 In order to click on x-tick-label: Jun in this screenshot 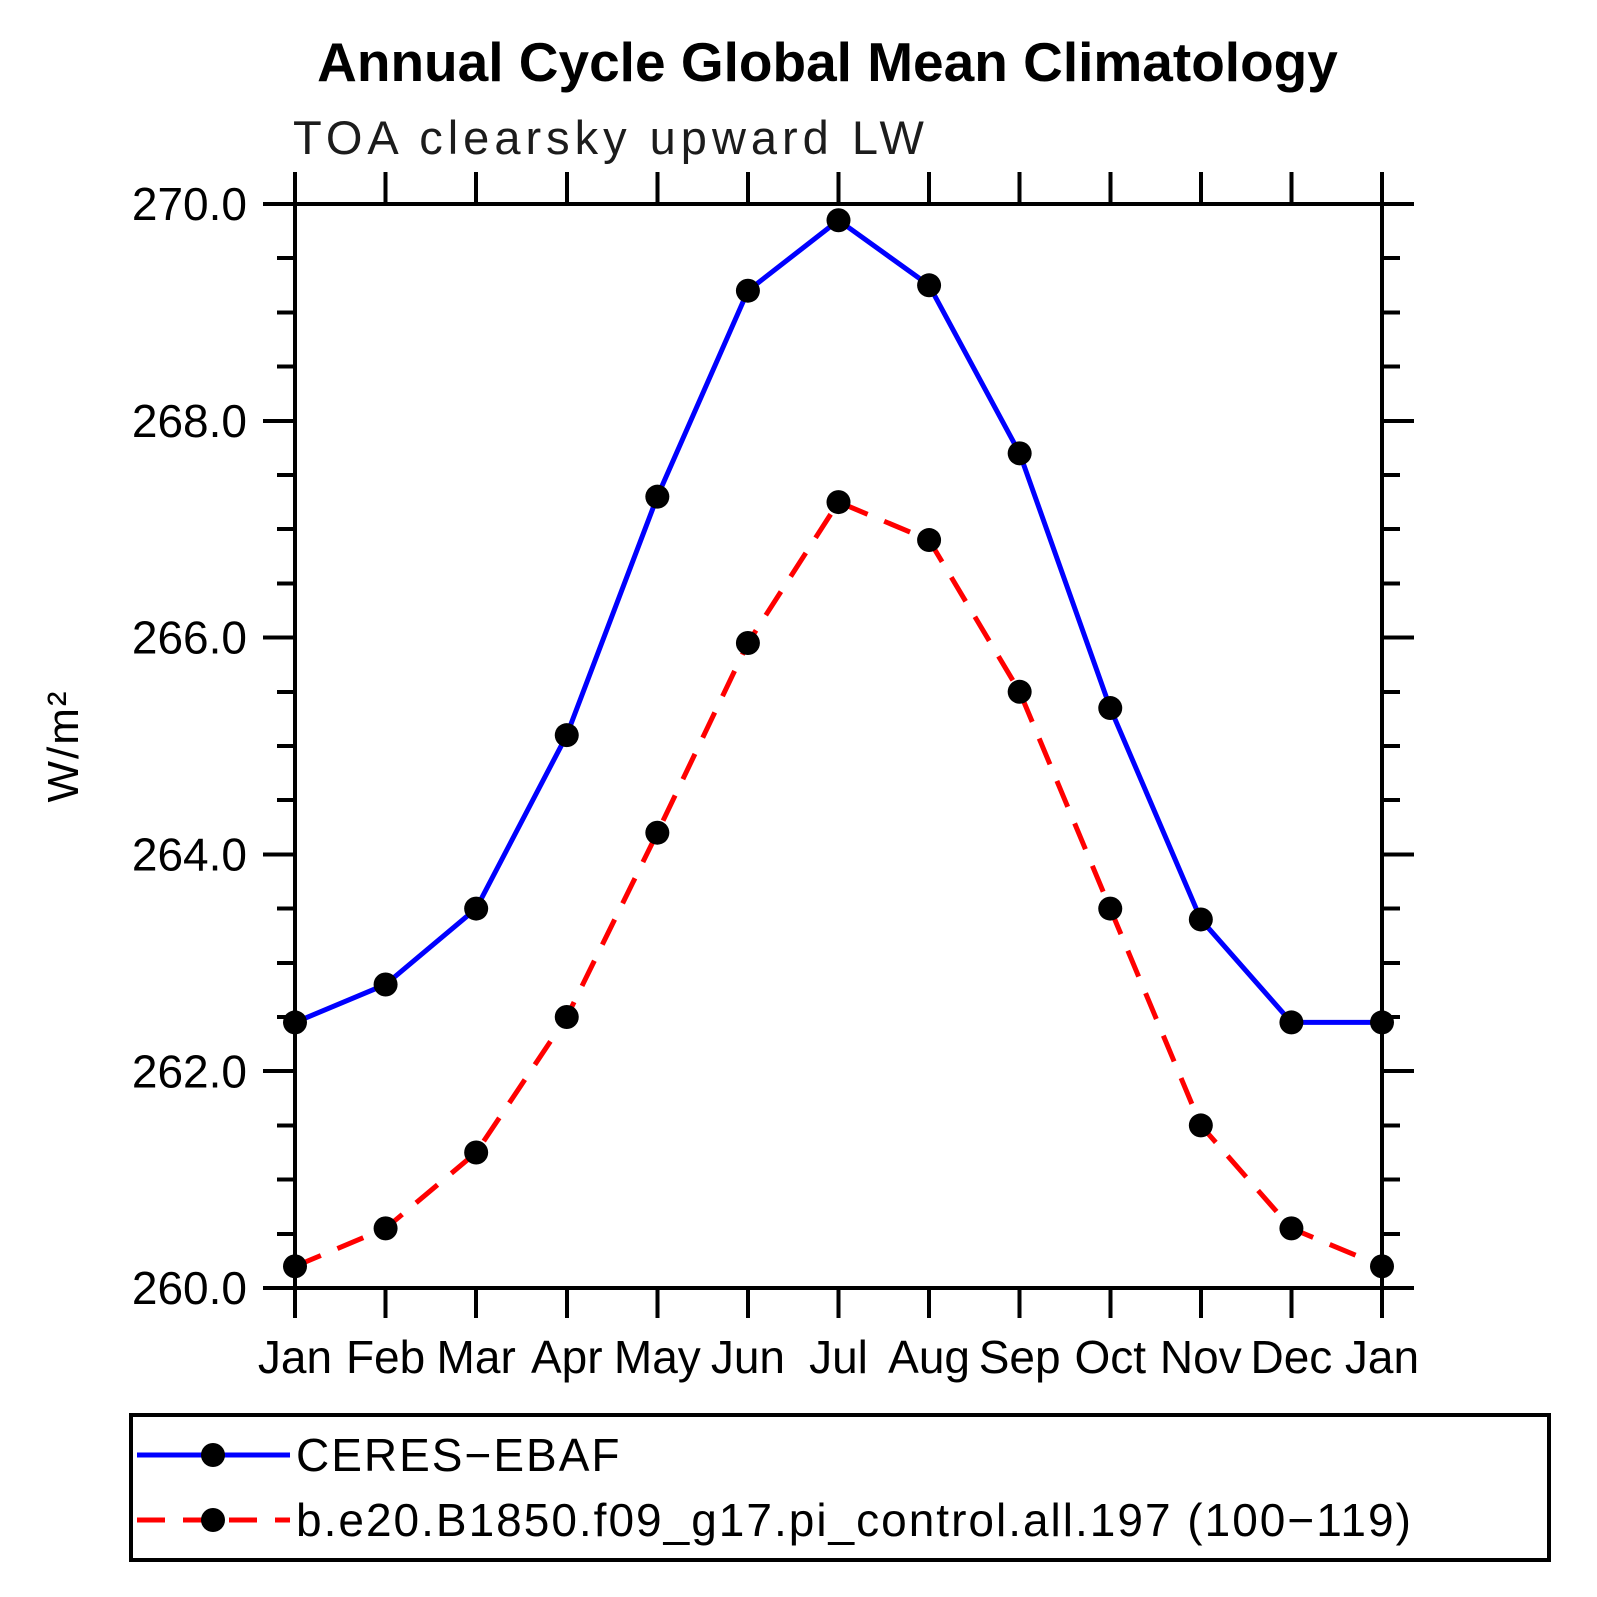, I will do `click(748, 1357)`.